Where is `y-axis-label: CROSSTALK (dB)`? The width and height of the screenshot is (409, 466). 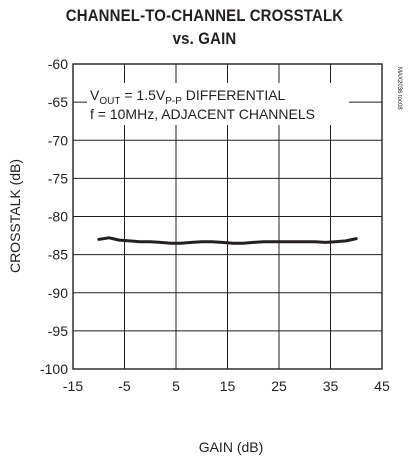
y-axis-label: CROSSTALK (dB) is located at coordinates (15, 216).